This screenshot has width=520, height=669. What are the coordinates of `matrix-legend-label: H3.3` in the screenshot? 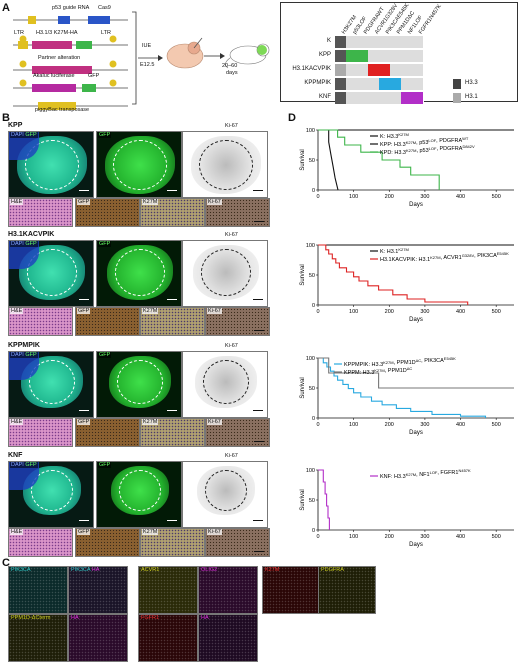 It's located at (471, 83).